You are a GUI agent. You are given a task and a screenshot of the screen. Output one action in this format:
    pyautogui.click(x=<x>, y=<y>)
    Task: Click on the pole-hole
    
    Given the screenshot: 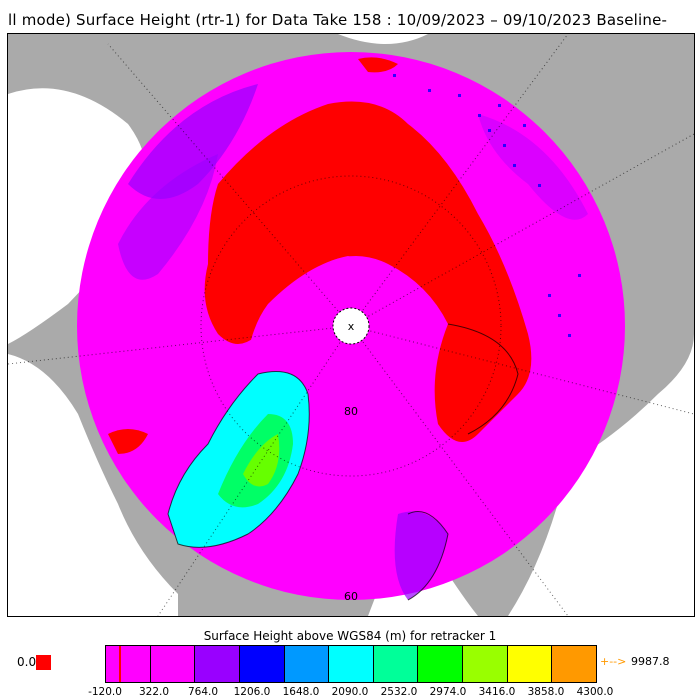 What is the action you would take?
    pyautogui.click(x=351, y=326)
    